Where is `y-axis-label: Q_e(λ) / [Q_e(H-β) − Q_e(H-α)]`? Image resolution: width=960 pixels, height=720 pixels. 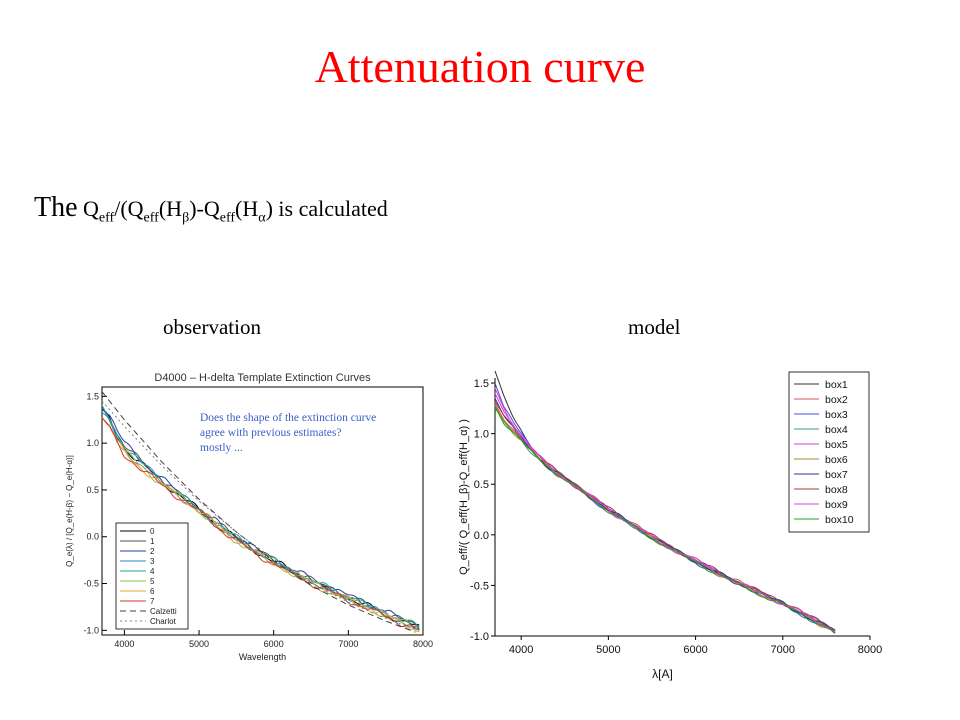
y-axis-label: Q_e(λ) / [Q_e(H-β) − Q_e(H-α)] is located at coordinates (69, 511).